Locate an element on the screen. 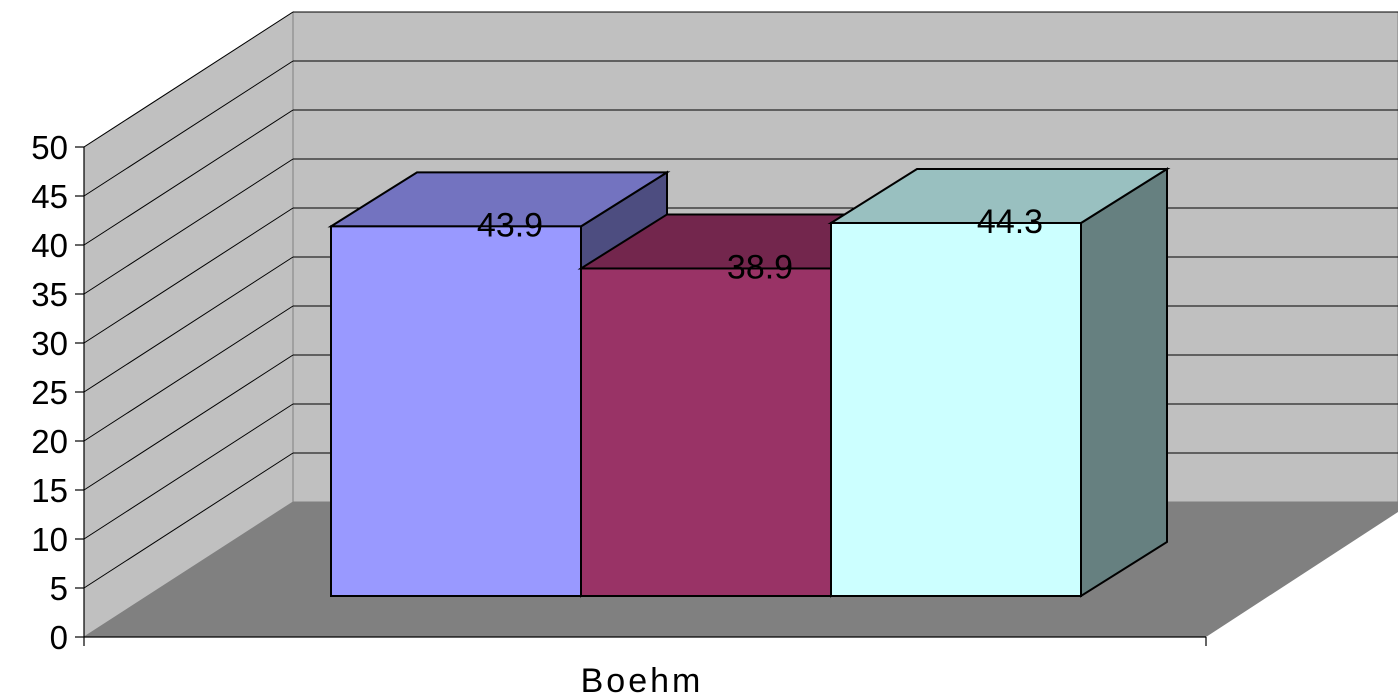 This screenshot has height=697, width=1398. data-label: 43.9 is located at coordinates (510, 225).